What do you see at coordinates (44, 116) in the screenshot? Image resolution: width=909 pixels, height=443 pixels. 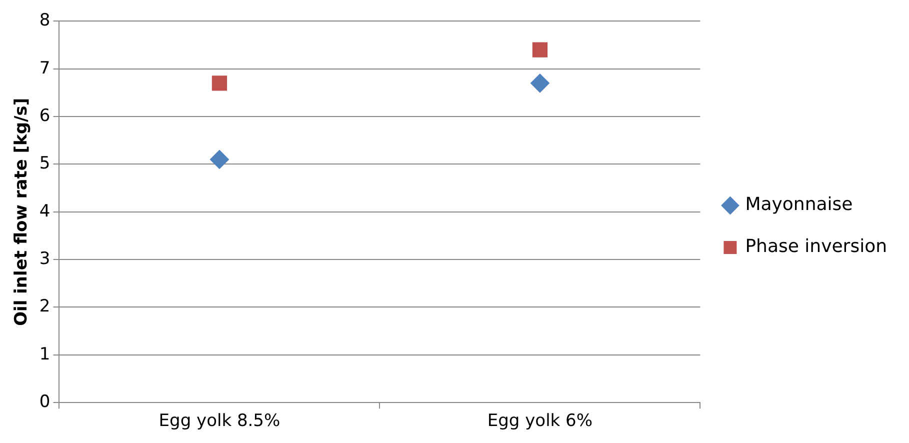 I see `y-tick-label: 6` at bounding box center [44, 116].